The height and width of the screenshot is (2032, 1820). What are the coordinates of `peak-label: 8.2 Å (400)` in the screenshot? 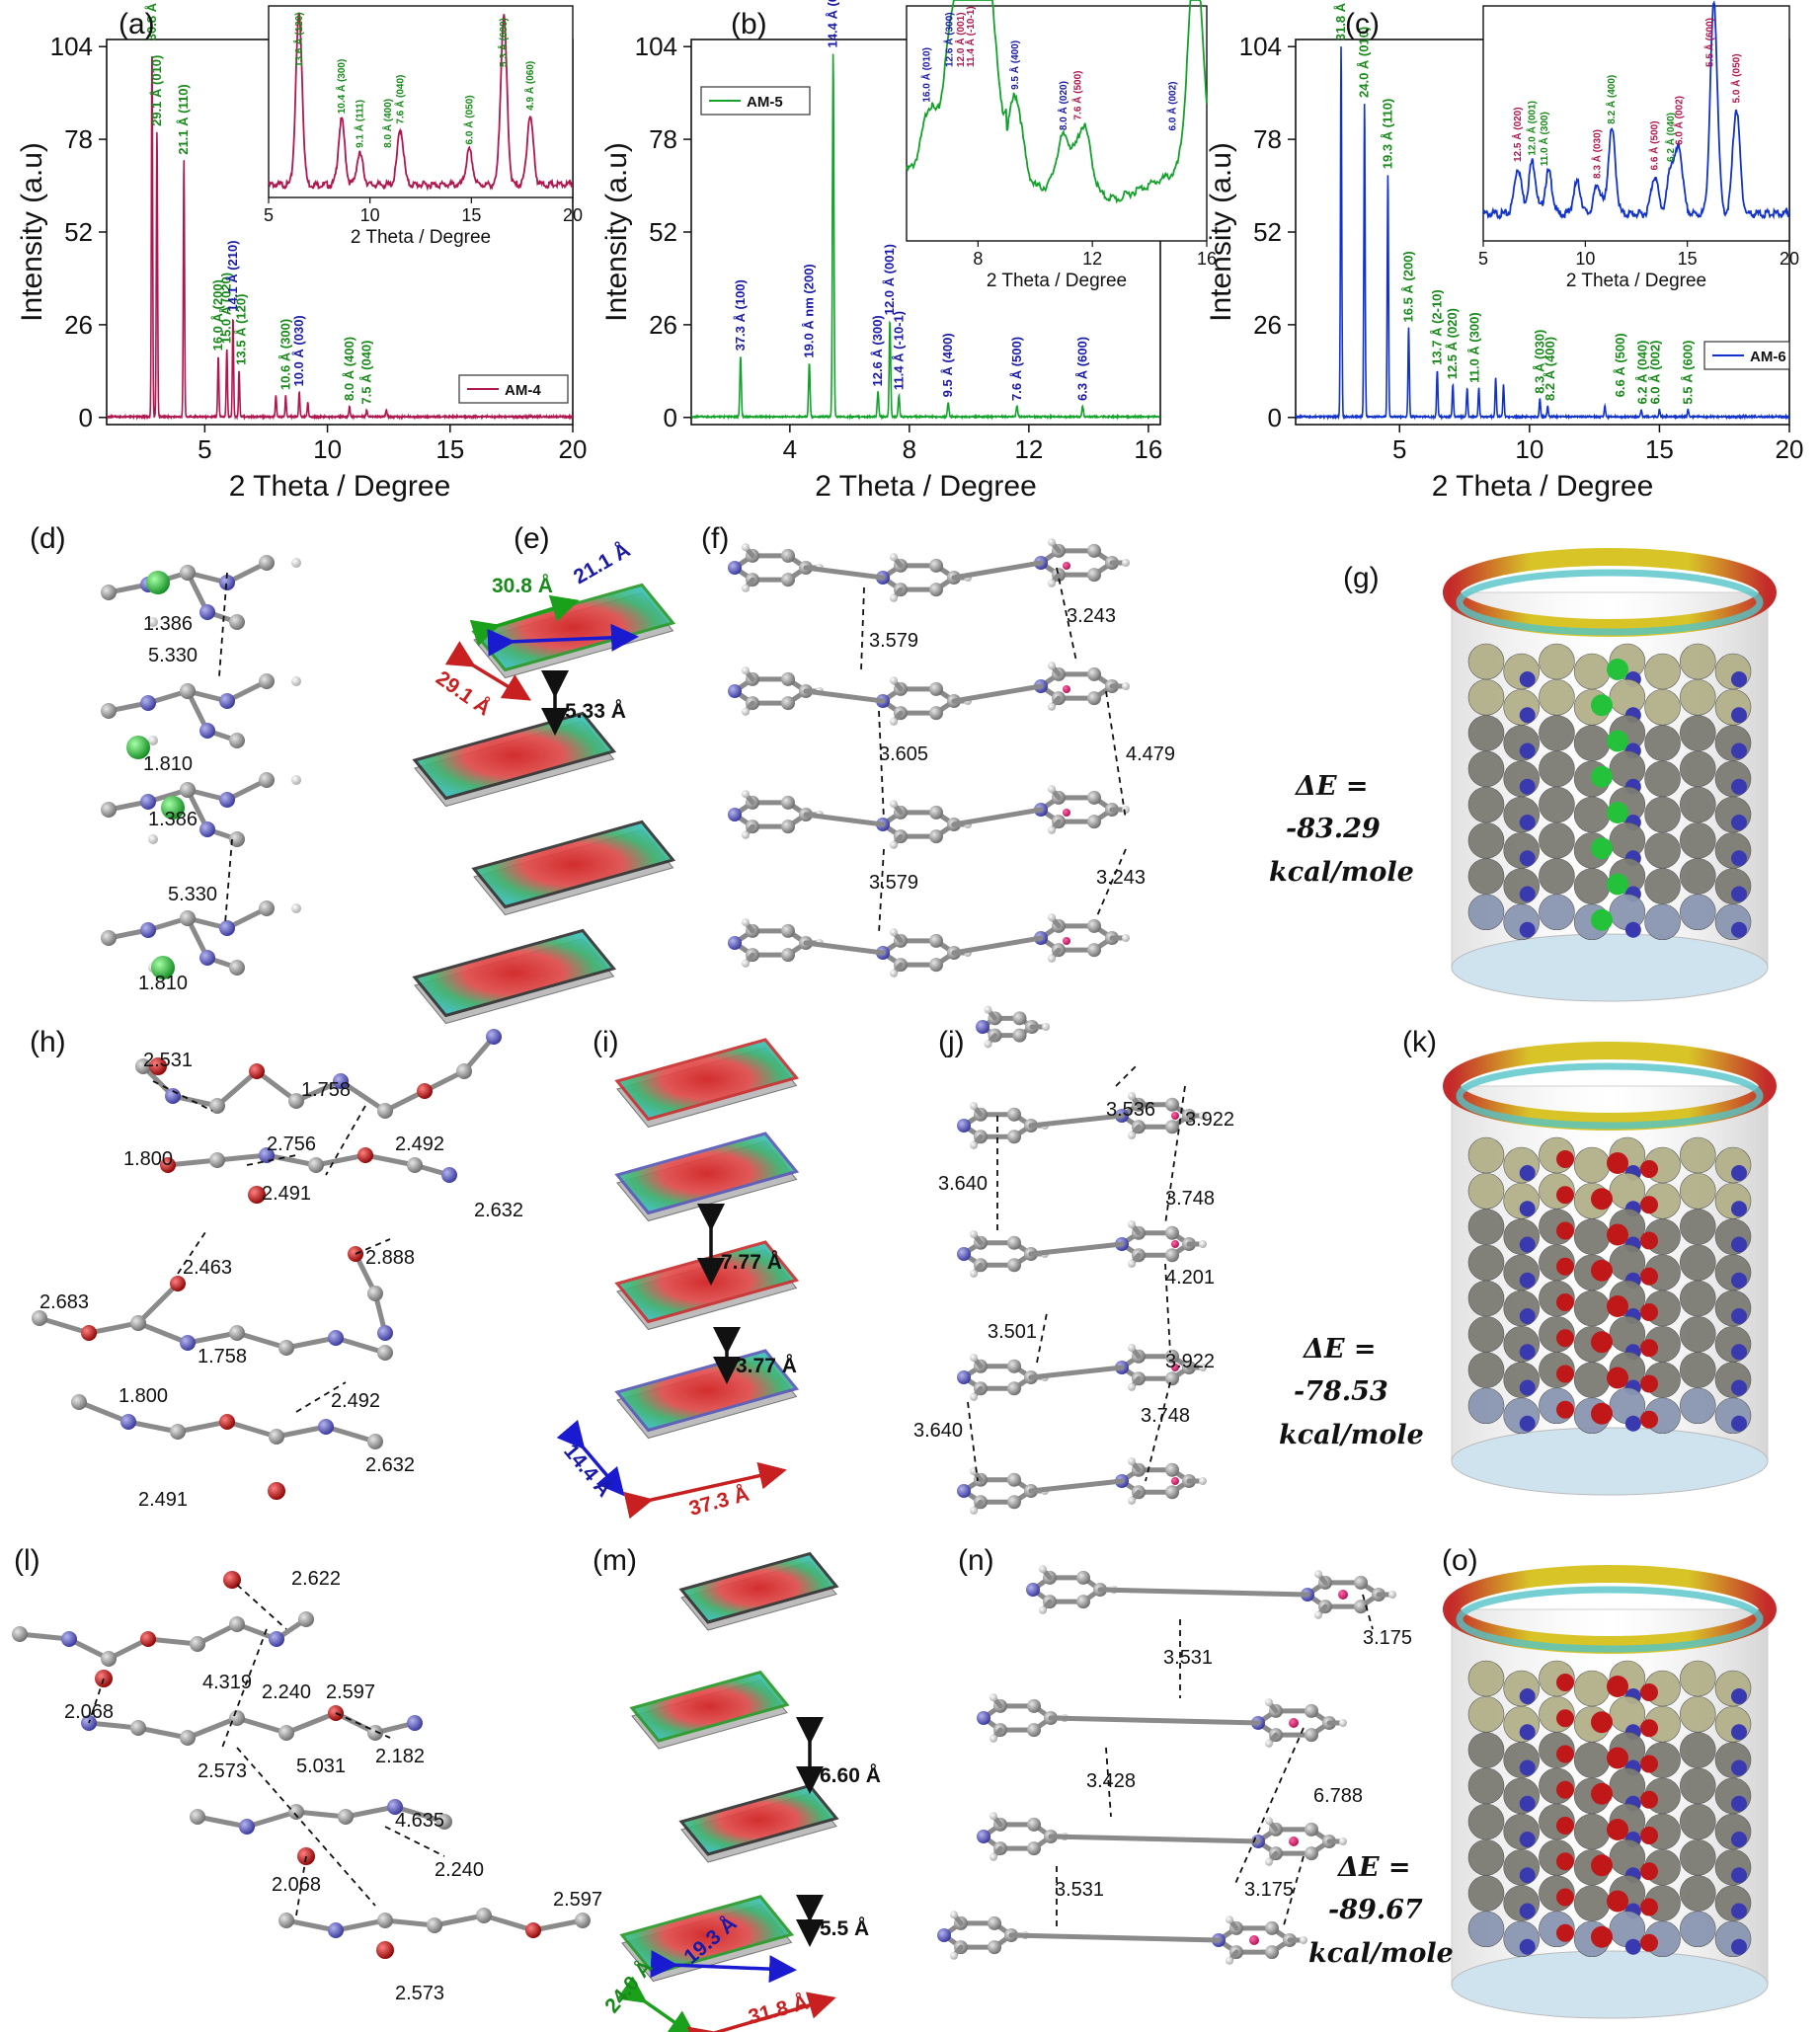 It's located at (1550, 369).